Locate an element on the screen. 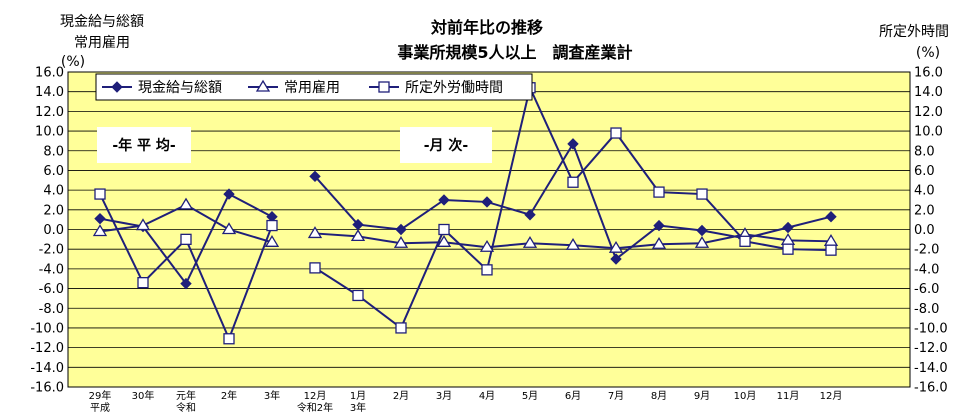 This screenshot has width=972, height=415. legend-box is located at coordinates (314, 87).